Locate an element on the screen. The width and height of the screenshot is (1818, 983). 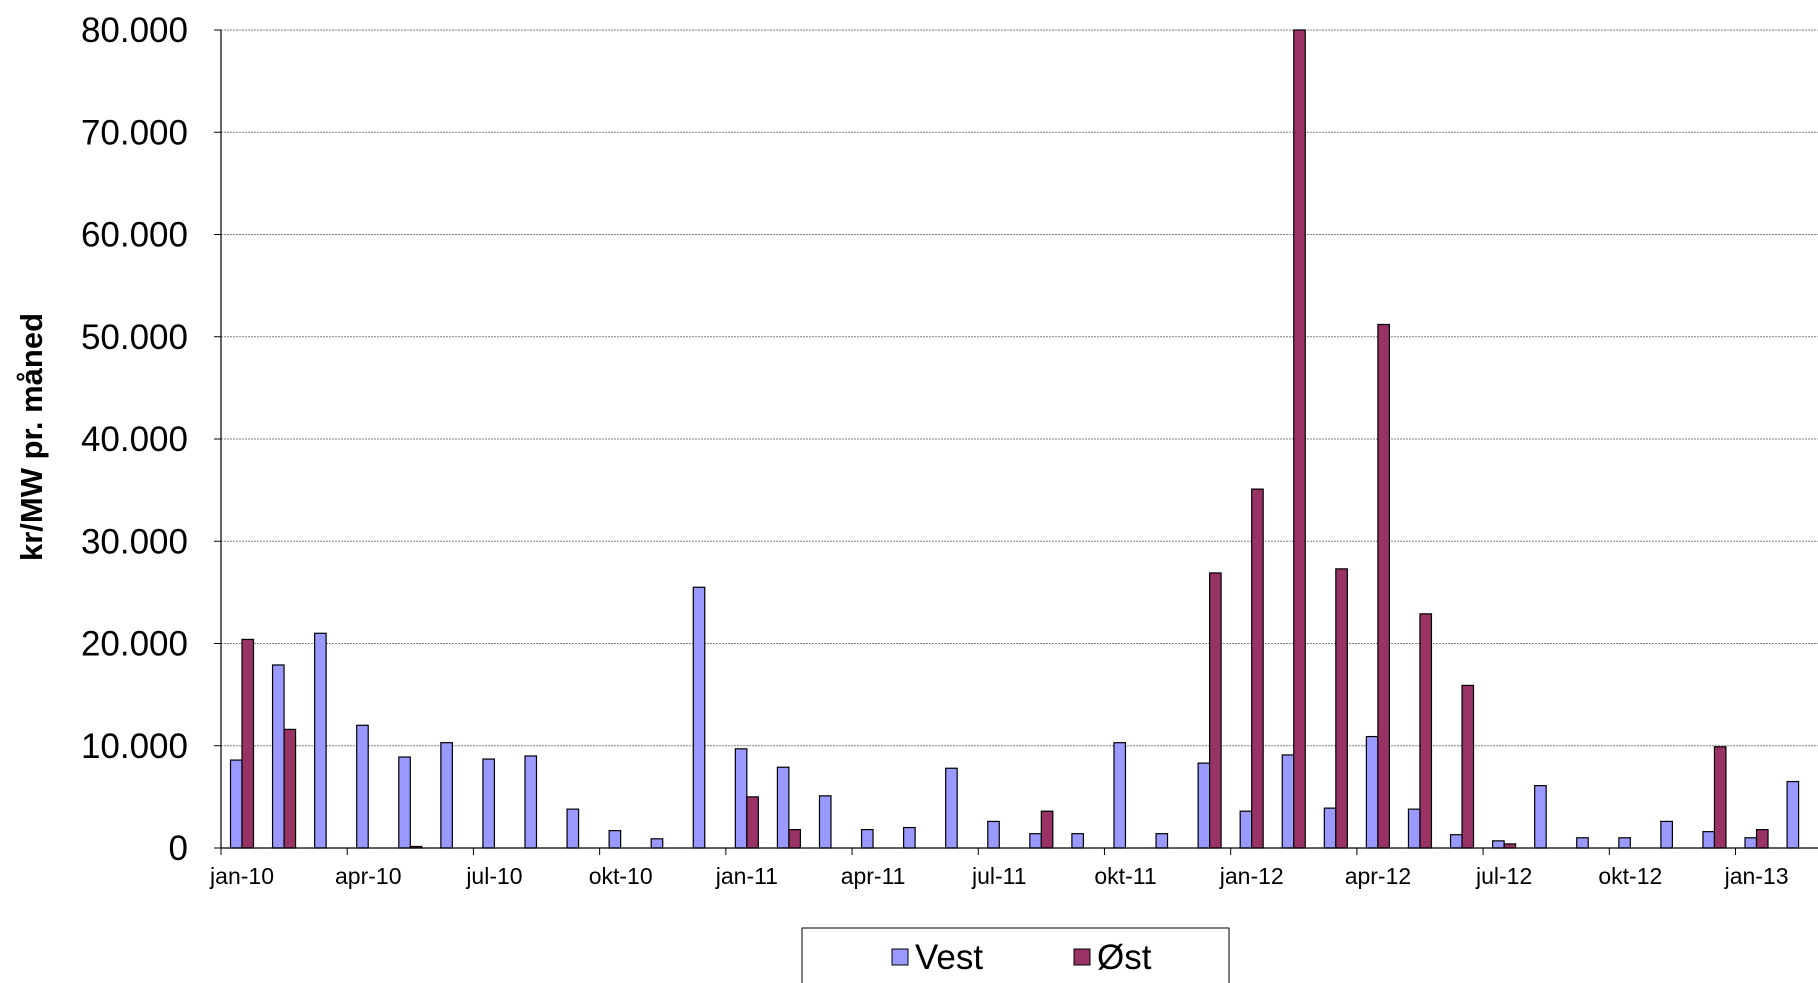
y-axis-label: kr/MW pr. måned is located at coordinates (31, 437).